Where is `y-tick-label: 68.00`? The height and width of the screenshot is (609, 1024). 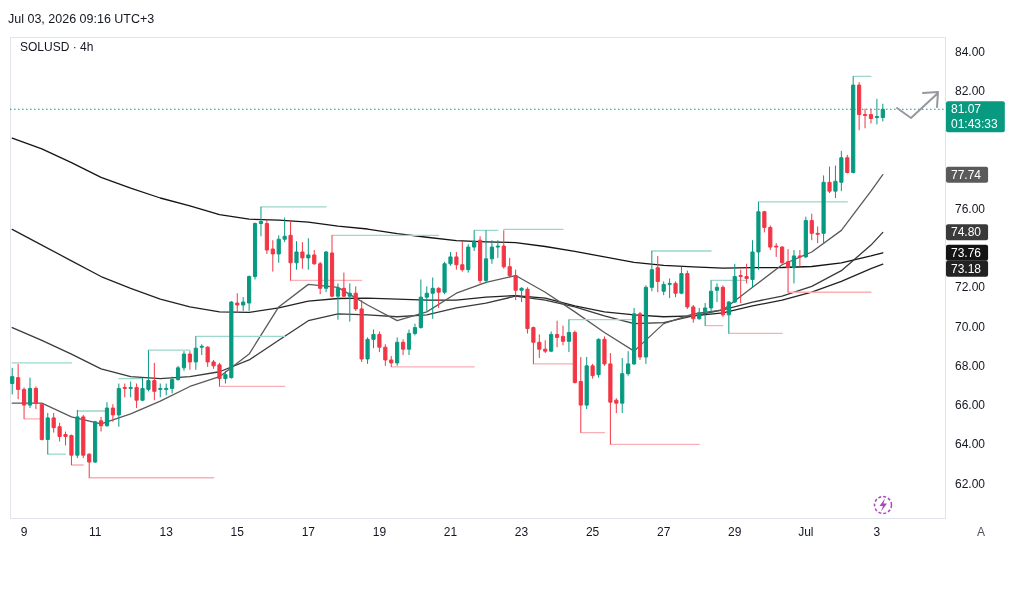
y-tick-label: 68.00 is located at coordinates (970, 365).